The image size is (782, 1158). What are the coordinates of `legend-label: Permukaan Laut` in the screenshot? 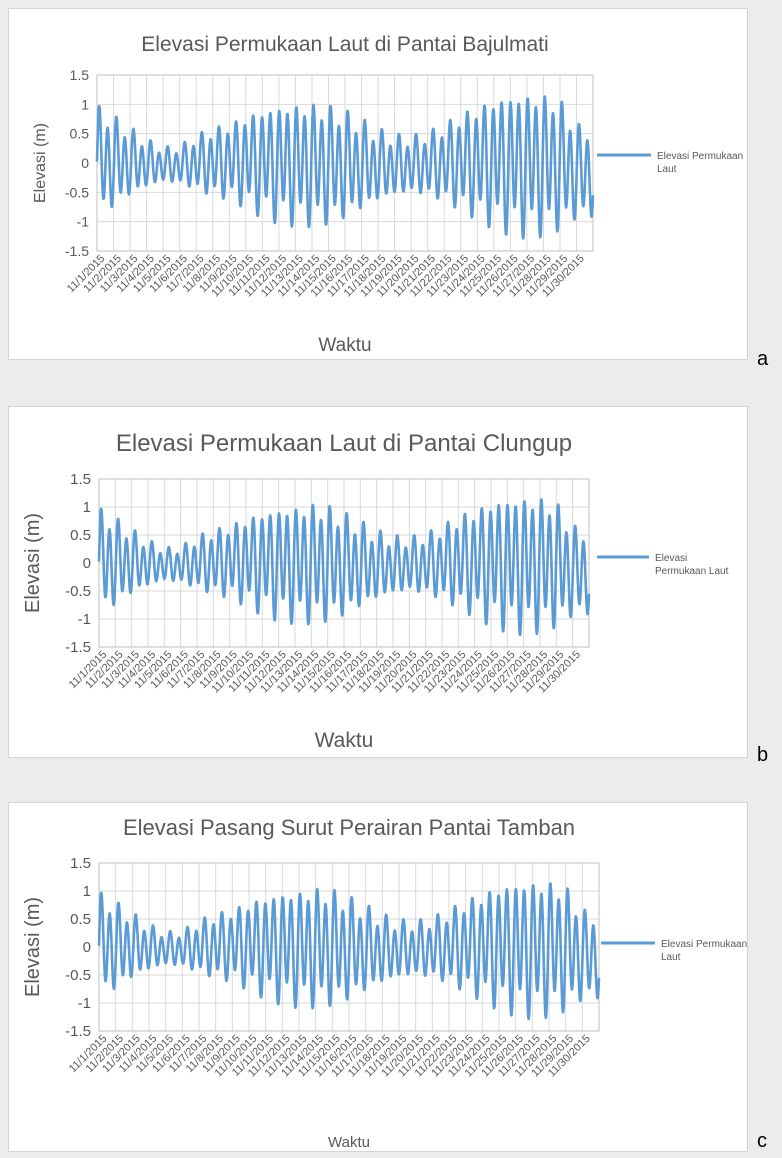 It's located at (692, 571).